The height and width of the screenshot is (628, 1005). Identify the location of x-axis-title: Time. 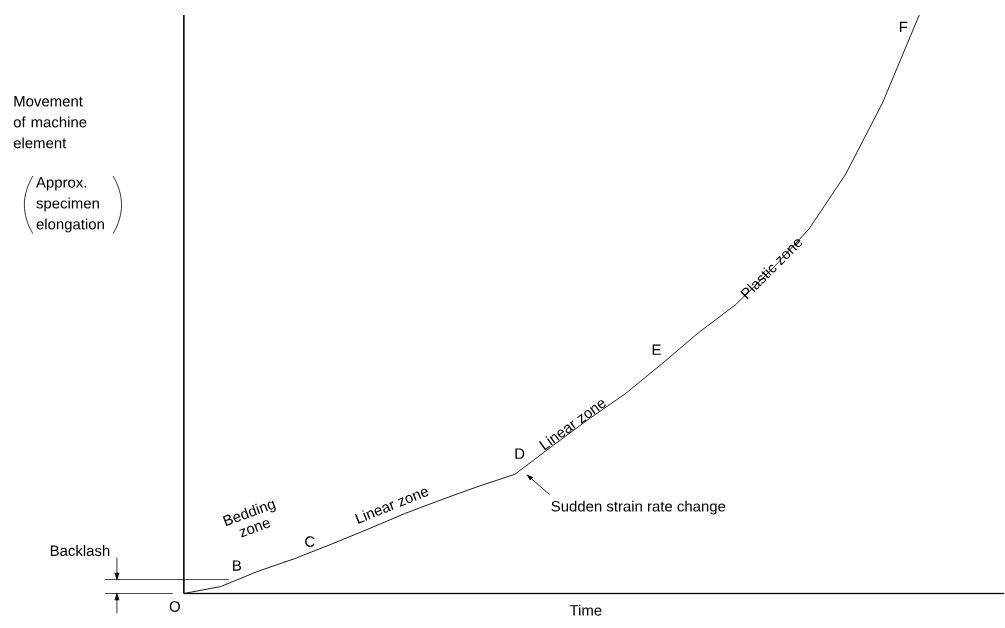
(585, 610).